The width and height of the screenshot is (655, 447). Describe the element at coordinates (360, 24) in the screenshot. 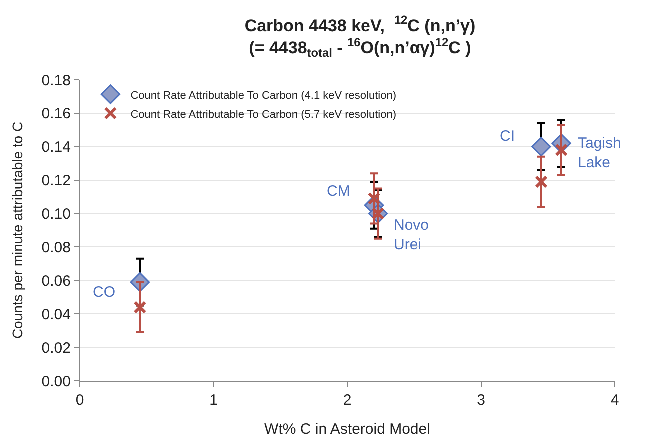

I see `chart-title: Carbon 4438 keV, $^{12}$C (n,n’γ)` at that location.